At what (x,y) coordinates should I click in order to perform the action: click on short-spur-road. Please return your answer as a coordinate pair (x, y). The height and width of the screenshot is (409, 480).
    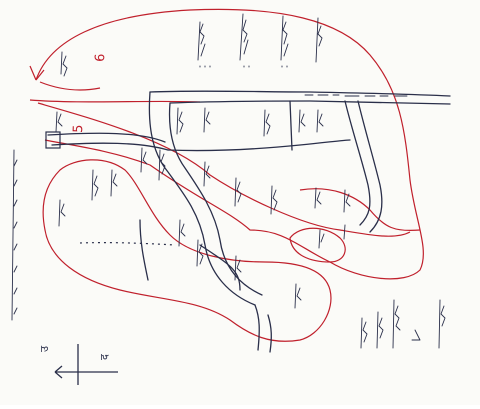
    Looking at the image, I should click on (291, 125).